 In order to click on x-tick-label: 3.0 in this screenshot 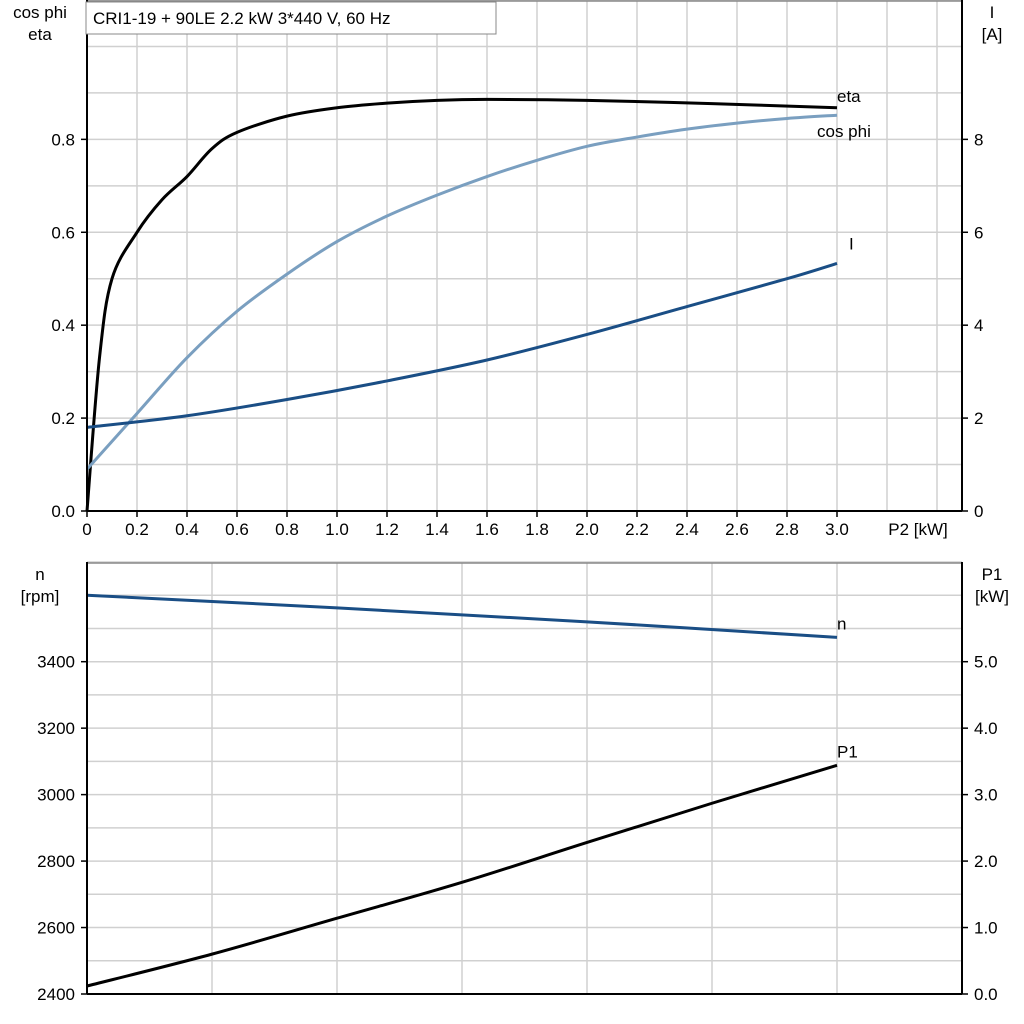, I will do `click(837, 529)`.